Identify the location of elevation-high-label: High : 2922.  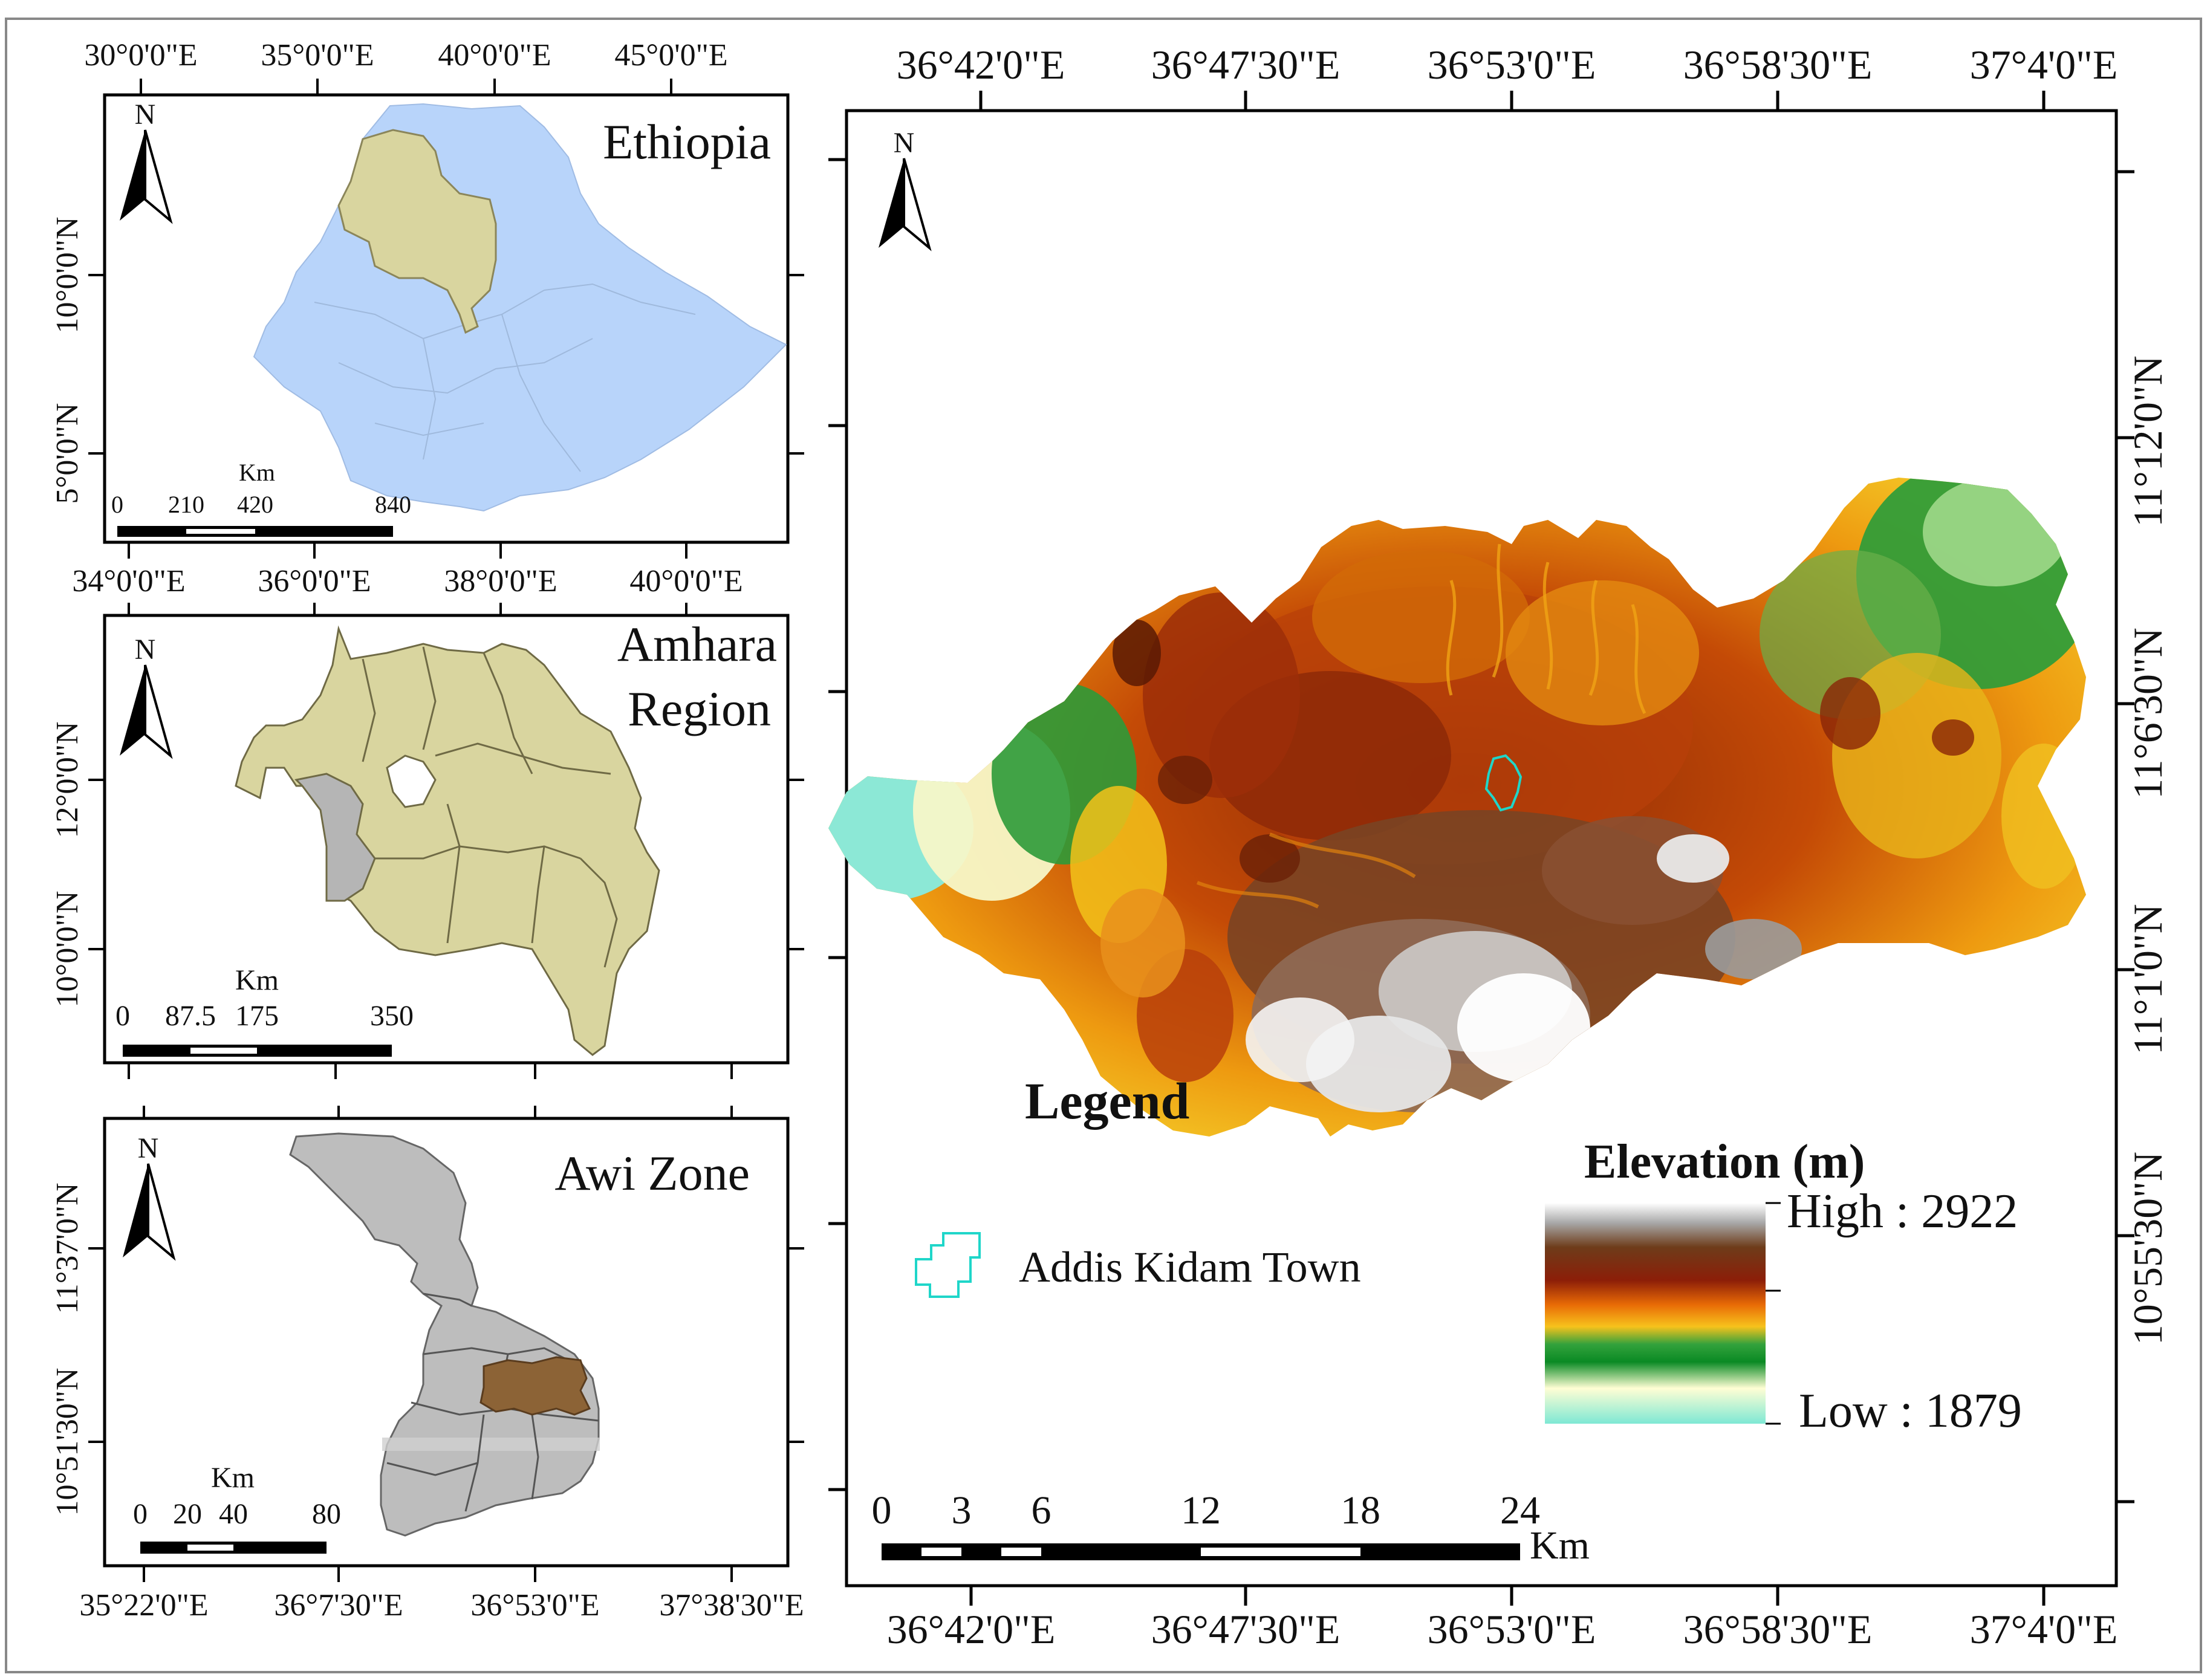
(1902, 1211).